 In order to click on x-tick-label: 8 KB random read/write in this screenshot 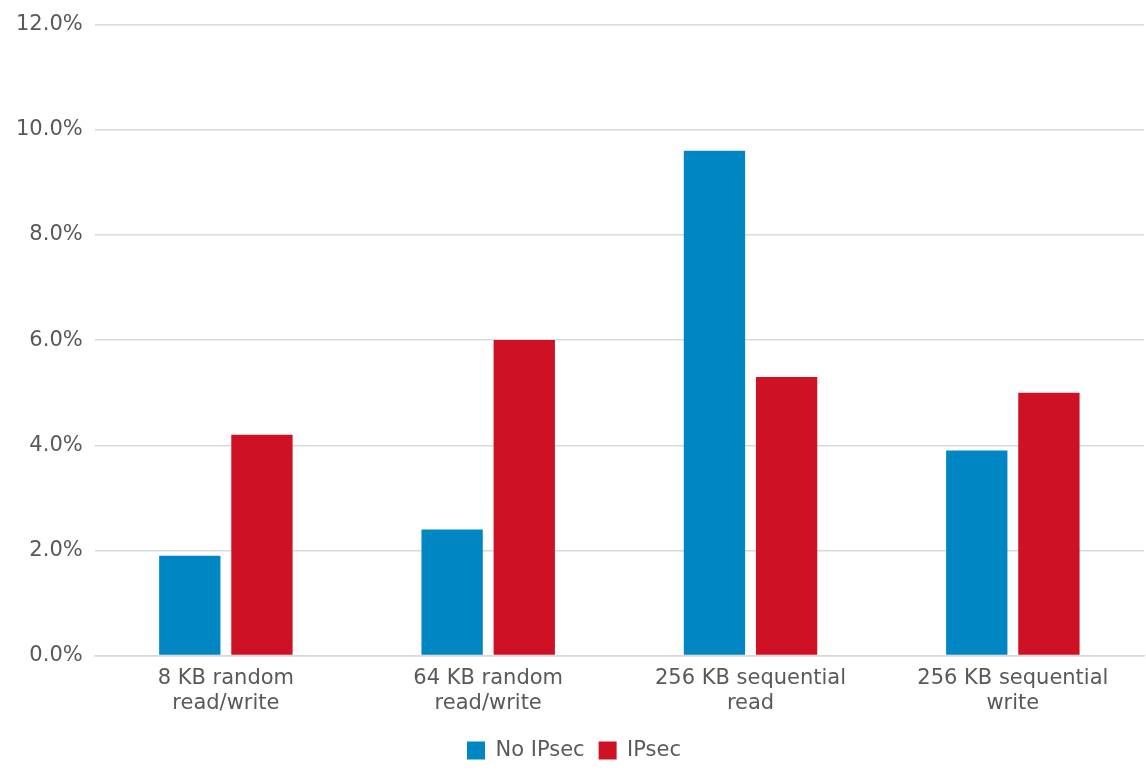, I will do `click(226, 689)`.